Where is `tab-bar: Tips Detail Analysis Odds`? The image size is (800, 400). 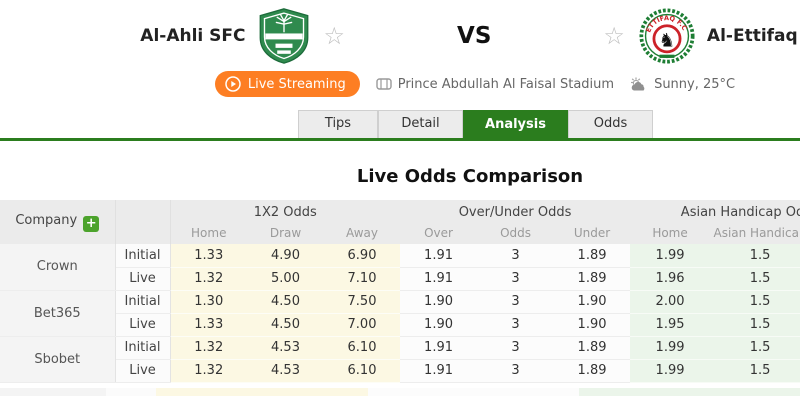 tab-bar: Tips Detail Analysis Odds is located at coordinates (400, 124).